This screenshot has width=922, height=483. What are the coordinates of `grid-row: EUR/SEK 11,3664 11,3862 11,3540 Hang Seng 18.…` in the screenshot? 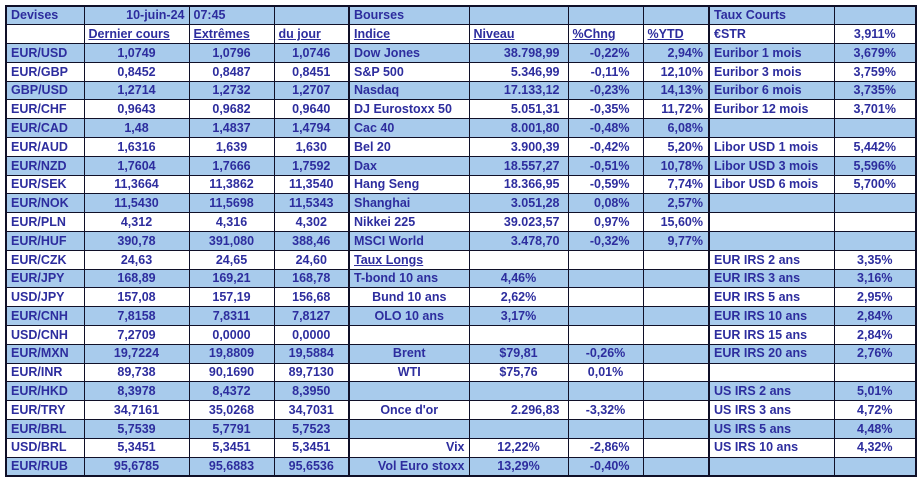 It's located at (461, 184).